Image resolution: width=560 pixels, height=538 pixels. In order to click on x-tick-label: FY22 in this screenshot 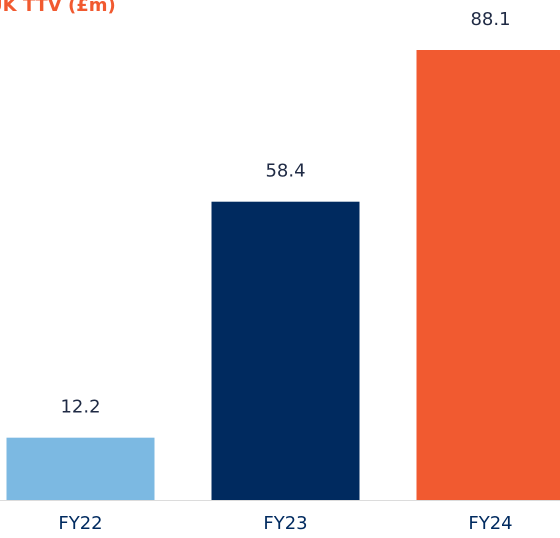, I will do `click(80, 523)`.